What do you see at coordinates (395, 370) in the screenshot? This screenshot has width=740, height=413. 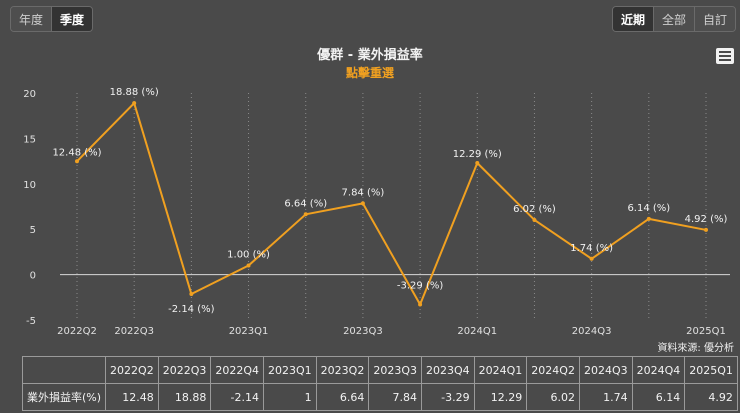 I see `table-header-cell: 2023Q3` at bounding box center [395, 370].